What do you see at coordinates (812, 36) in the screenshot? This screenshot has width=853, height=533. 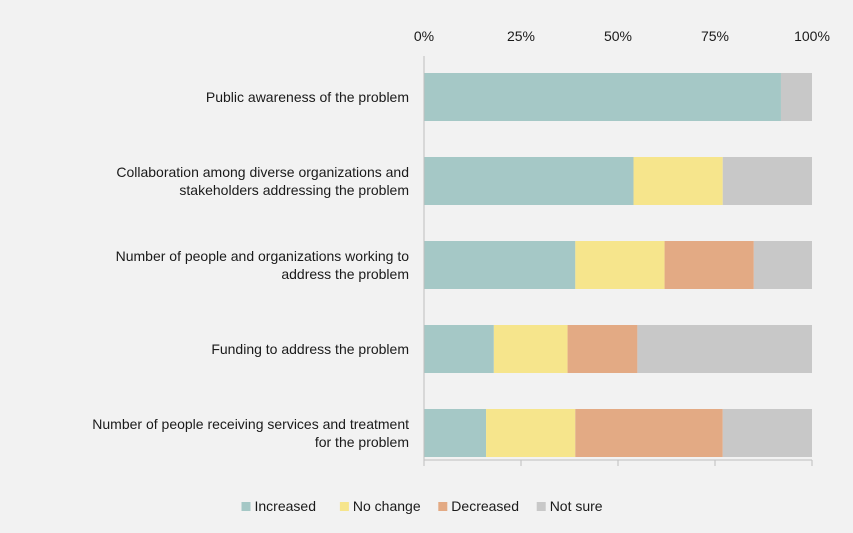 I see `tick-label: 100%` at bounding box center [812, 36].